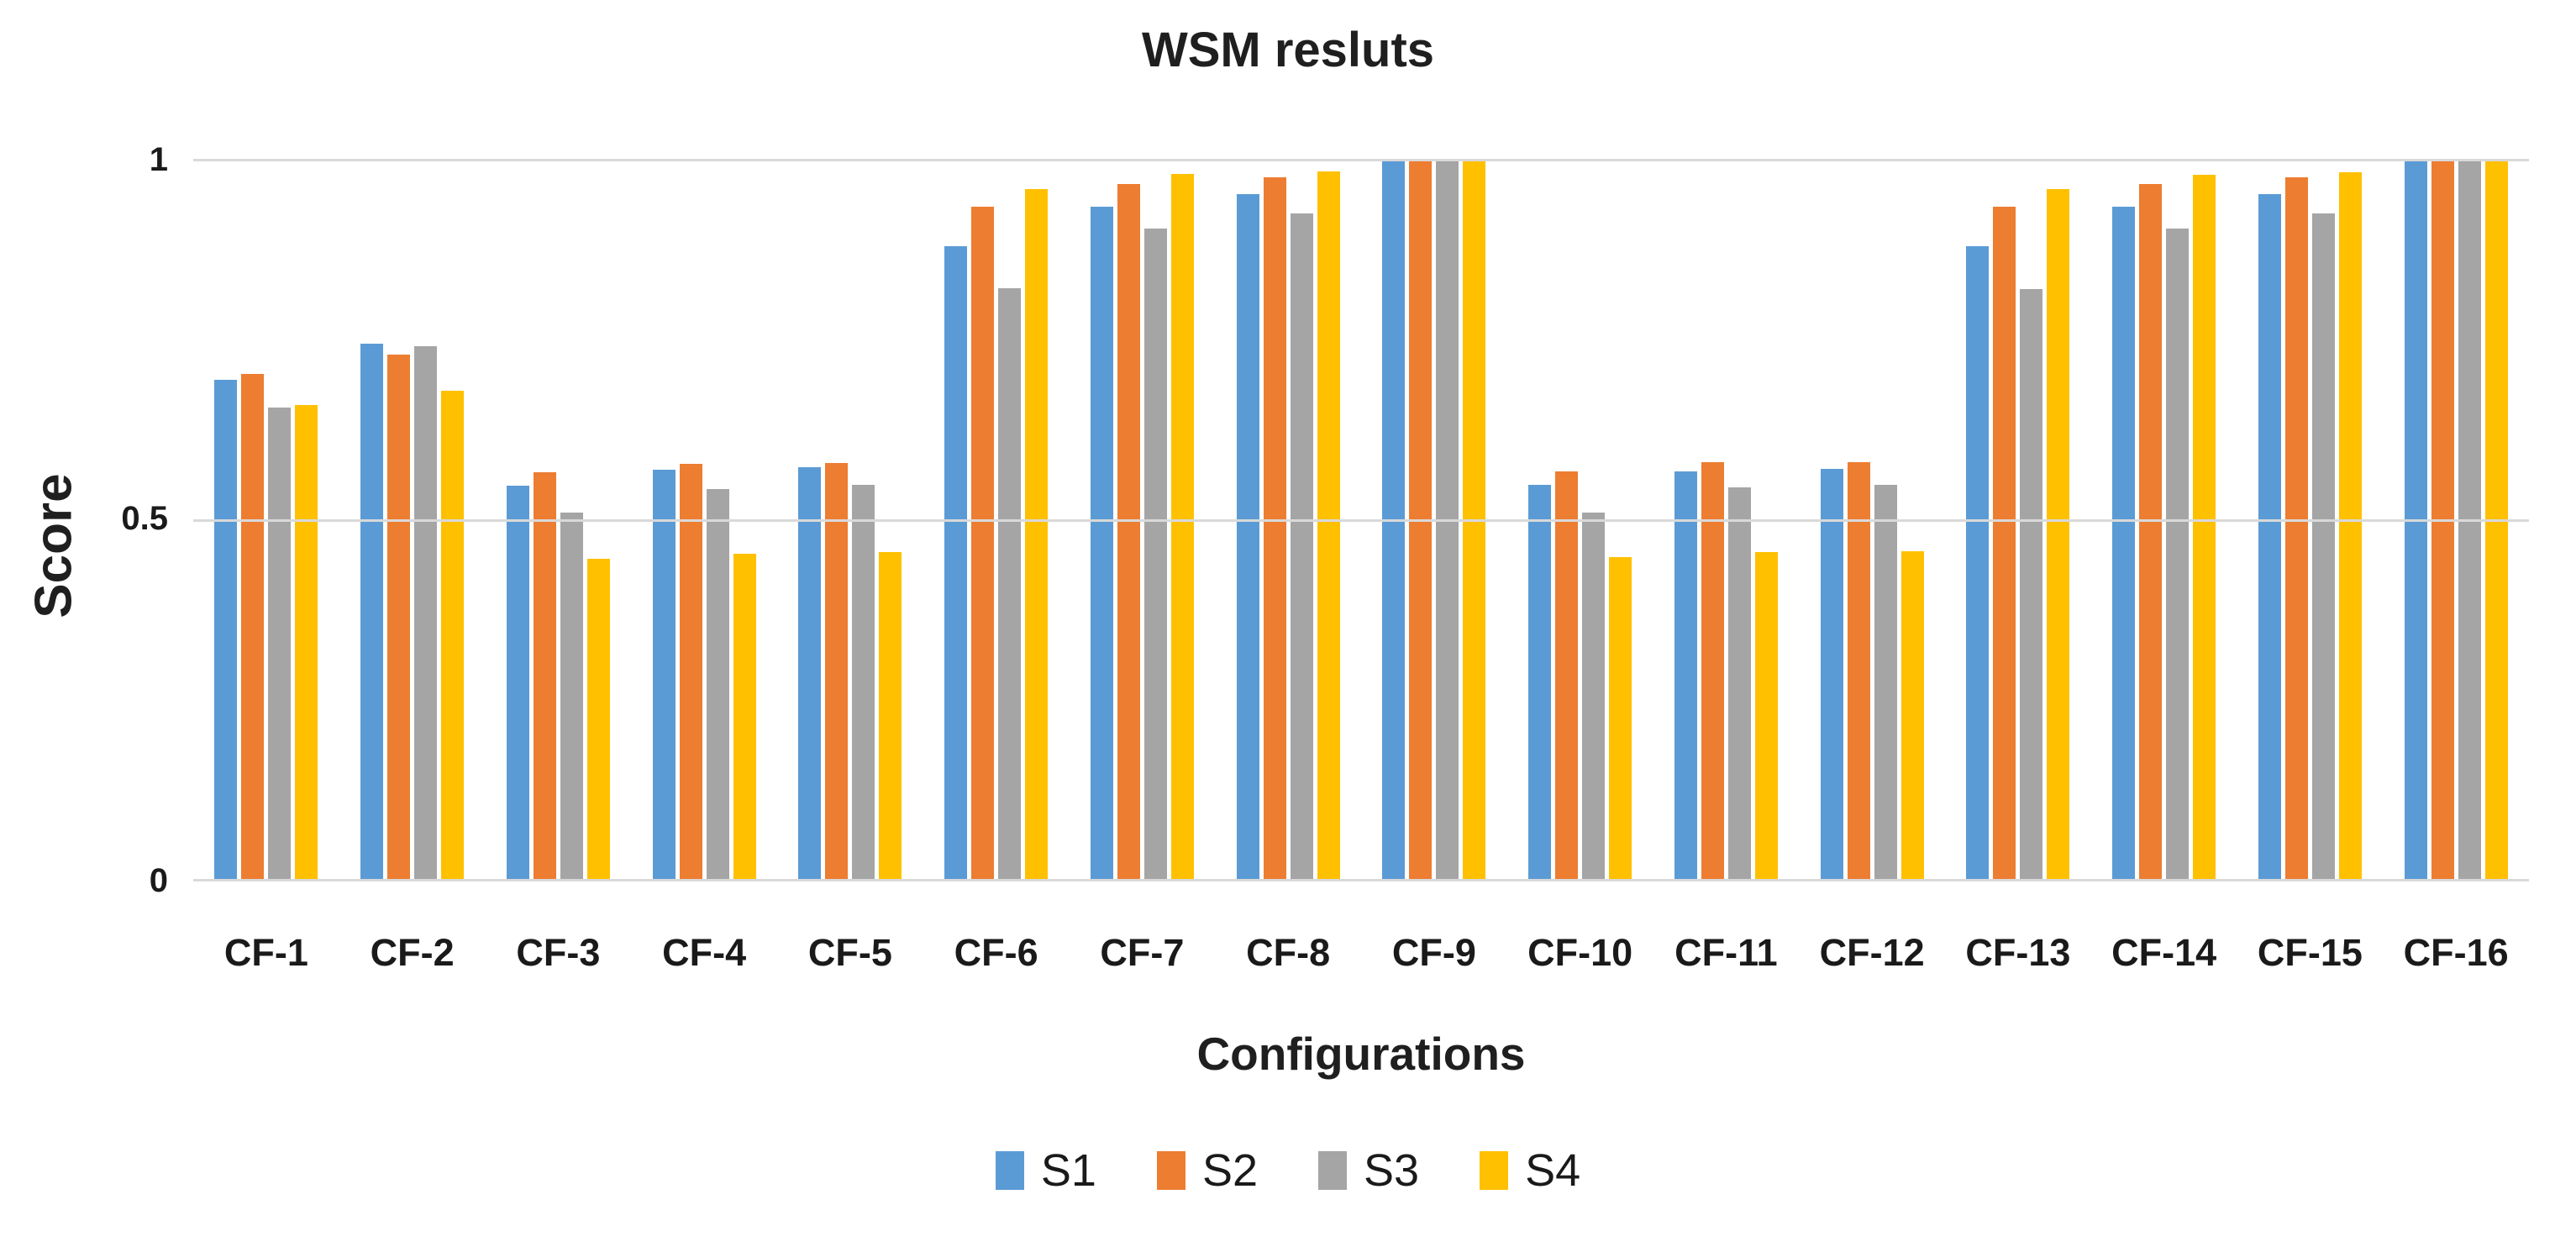  I want to click on x-tick-CF-13: CF-13, so click(2018, 953).